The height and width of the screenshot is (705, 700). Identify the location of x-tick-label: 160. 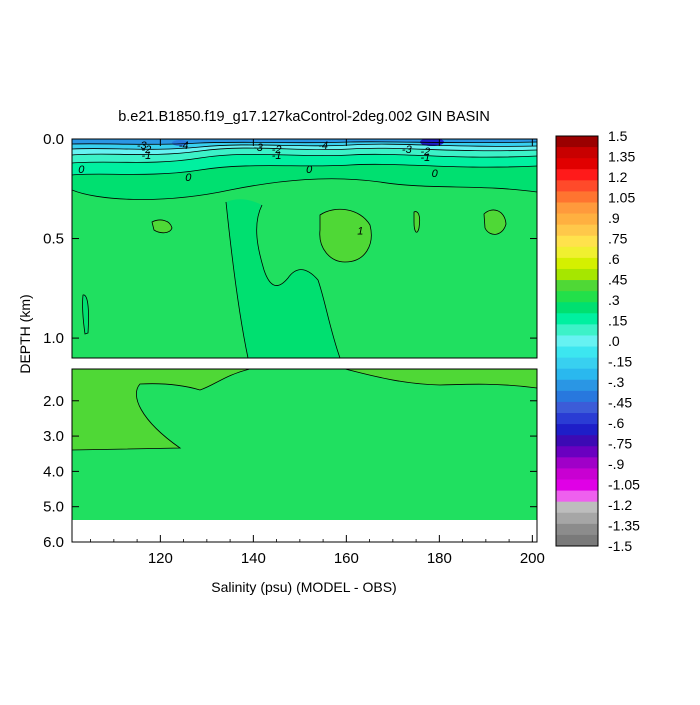
(346, 558).